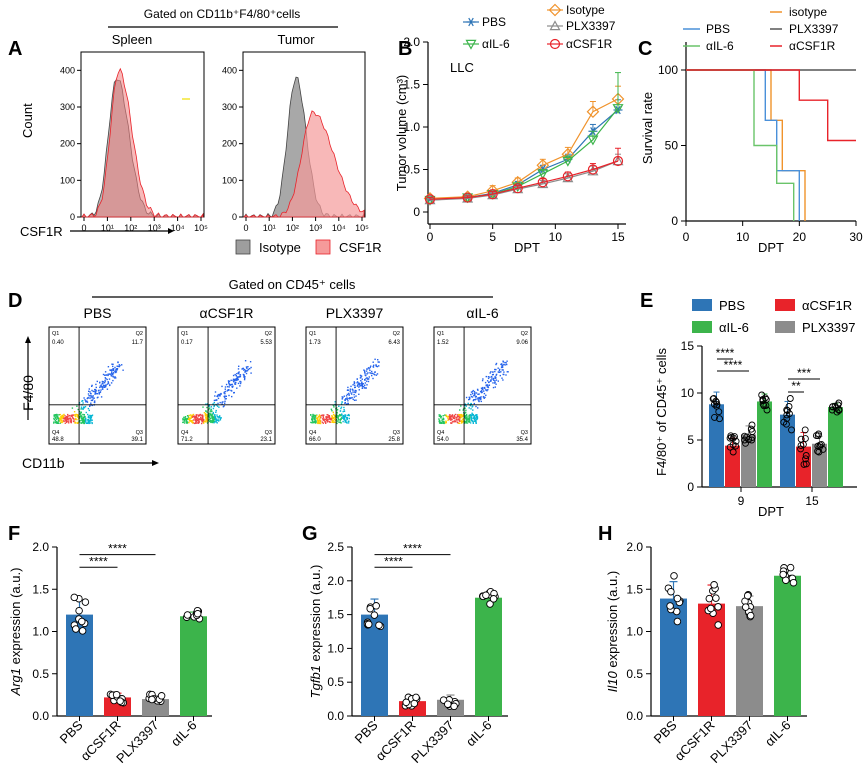 This screenshot has height=776, width=865. What do you see at coordinates (40, 674) in the screenshot?
I see `f-ytick-label: 0.5` at bounding box center [40, 674].